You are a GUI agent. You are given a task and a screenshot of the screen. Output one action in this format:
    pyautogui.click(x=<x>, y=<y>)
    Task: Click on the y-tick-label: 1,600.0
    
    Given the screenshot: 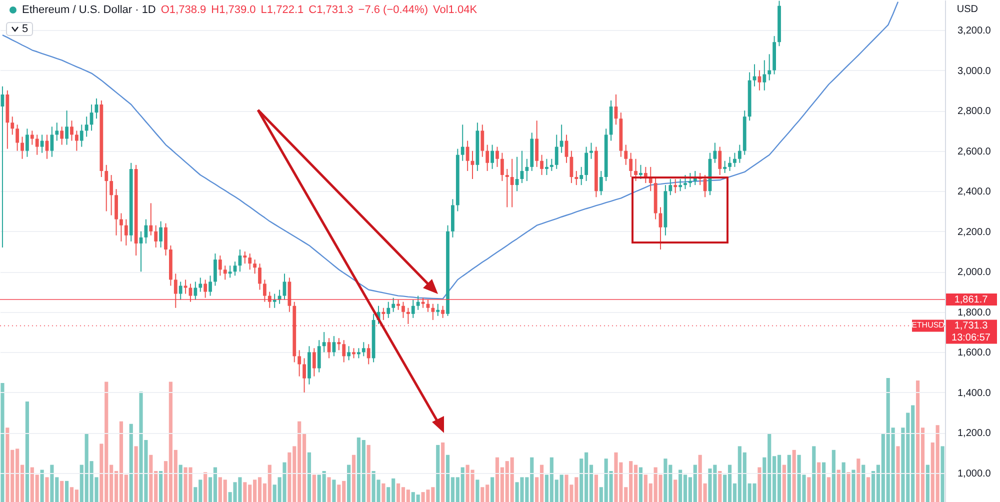 What is the action you would take?
    pyautogui.click(x=975, y=353)
    